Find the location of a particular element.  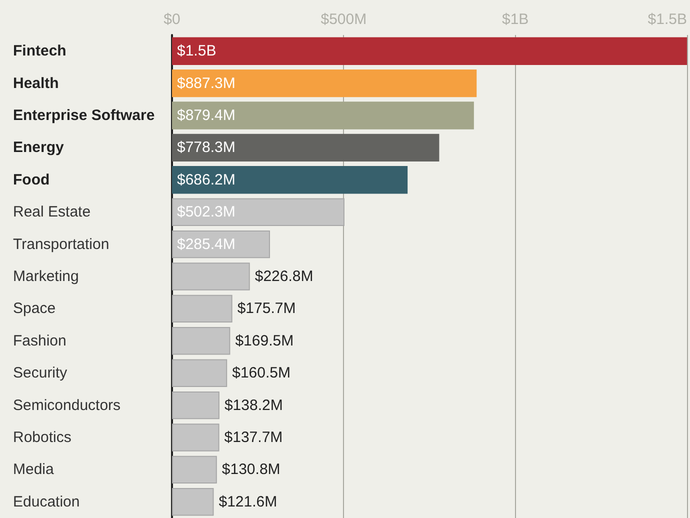

y-tick-label: Space is located at coordinates (34, 309).